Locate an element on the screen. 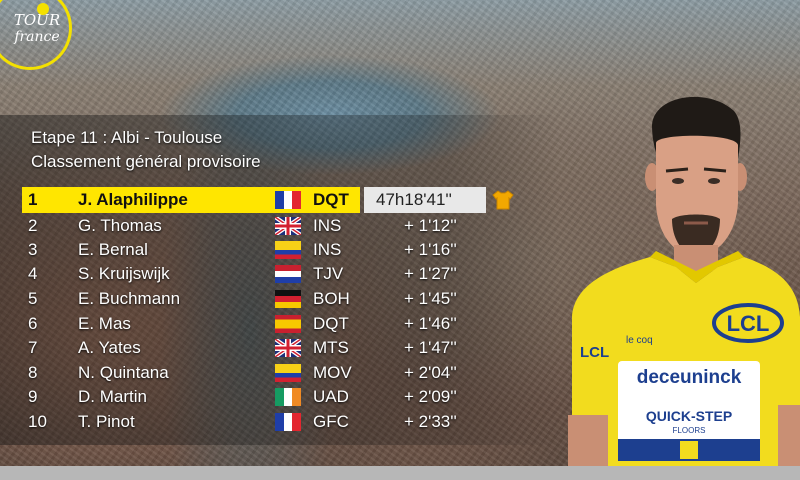 The image size is (800, 480). standings-row: 9 D. Martin UAD + 2'09'' is located at coordinates (271, 397).